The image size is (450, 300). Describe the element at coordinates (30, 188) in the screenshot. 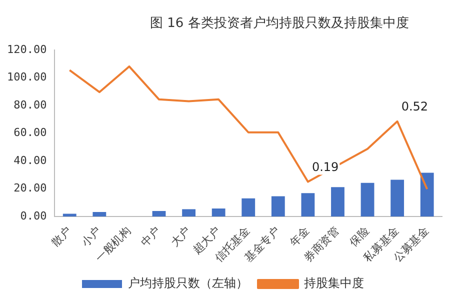

I see `y-tick-label: 20.00` at that location.